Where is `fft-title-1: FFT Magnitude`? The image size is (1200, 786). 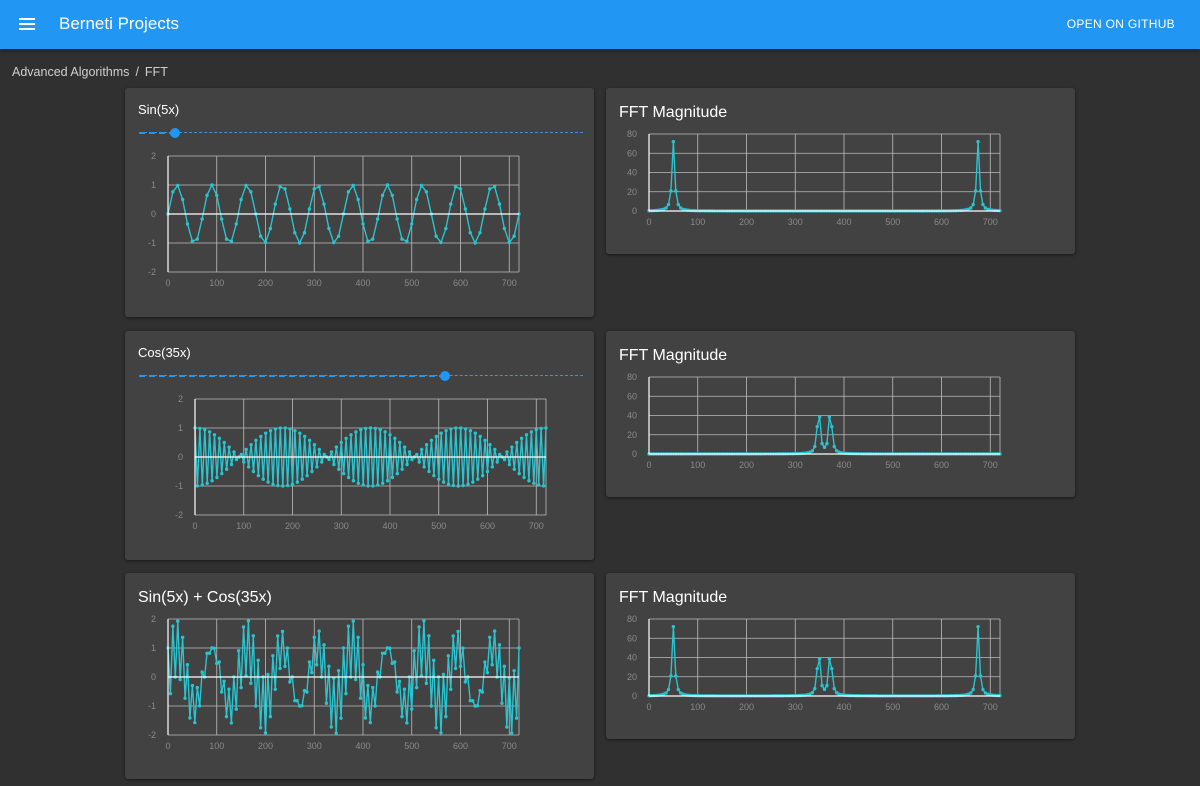 fft-title-1: FFT Magnitude is located at coordinates (673, 112).